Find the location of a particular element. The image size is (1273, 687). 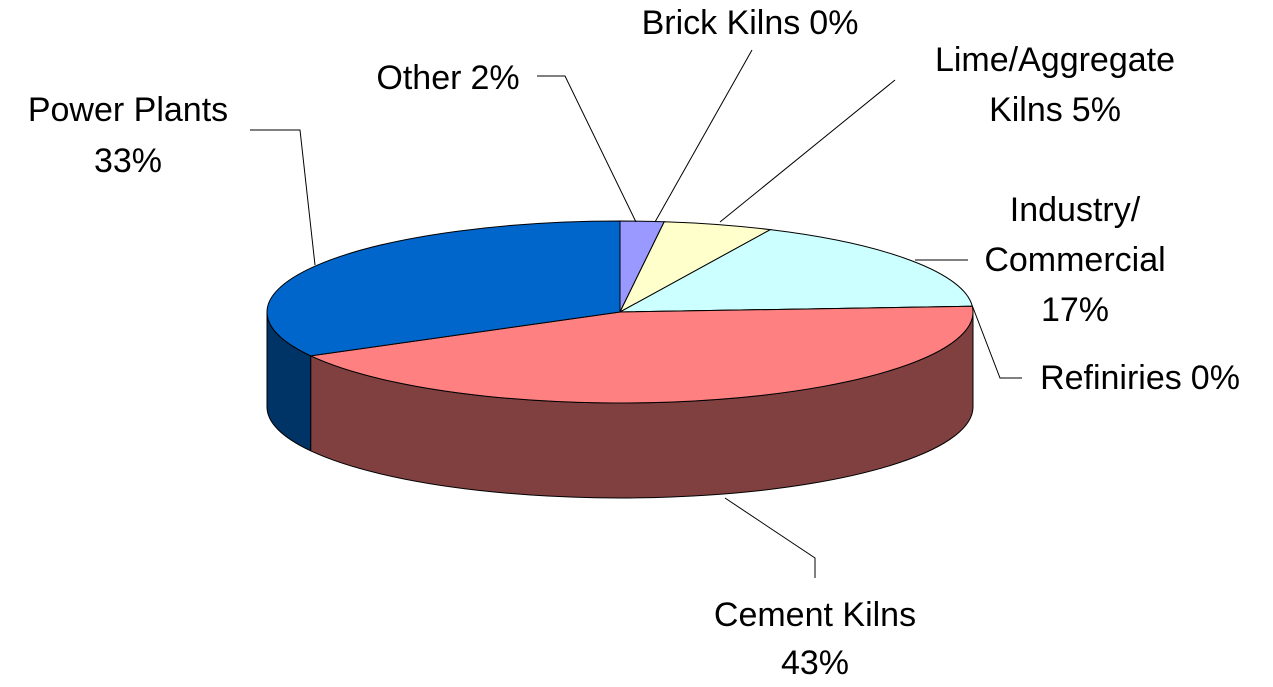

slice-label-line: Power Plants is located at coordinates (128, 110).